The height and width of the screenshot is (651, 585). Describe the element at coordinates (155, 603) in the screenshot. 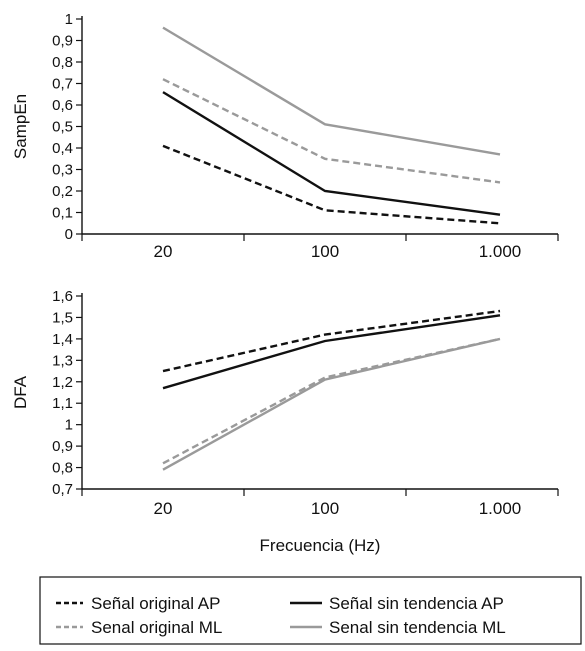

I see `legend-label: Señal original AP` at that location.